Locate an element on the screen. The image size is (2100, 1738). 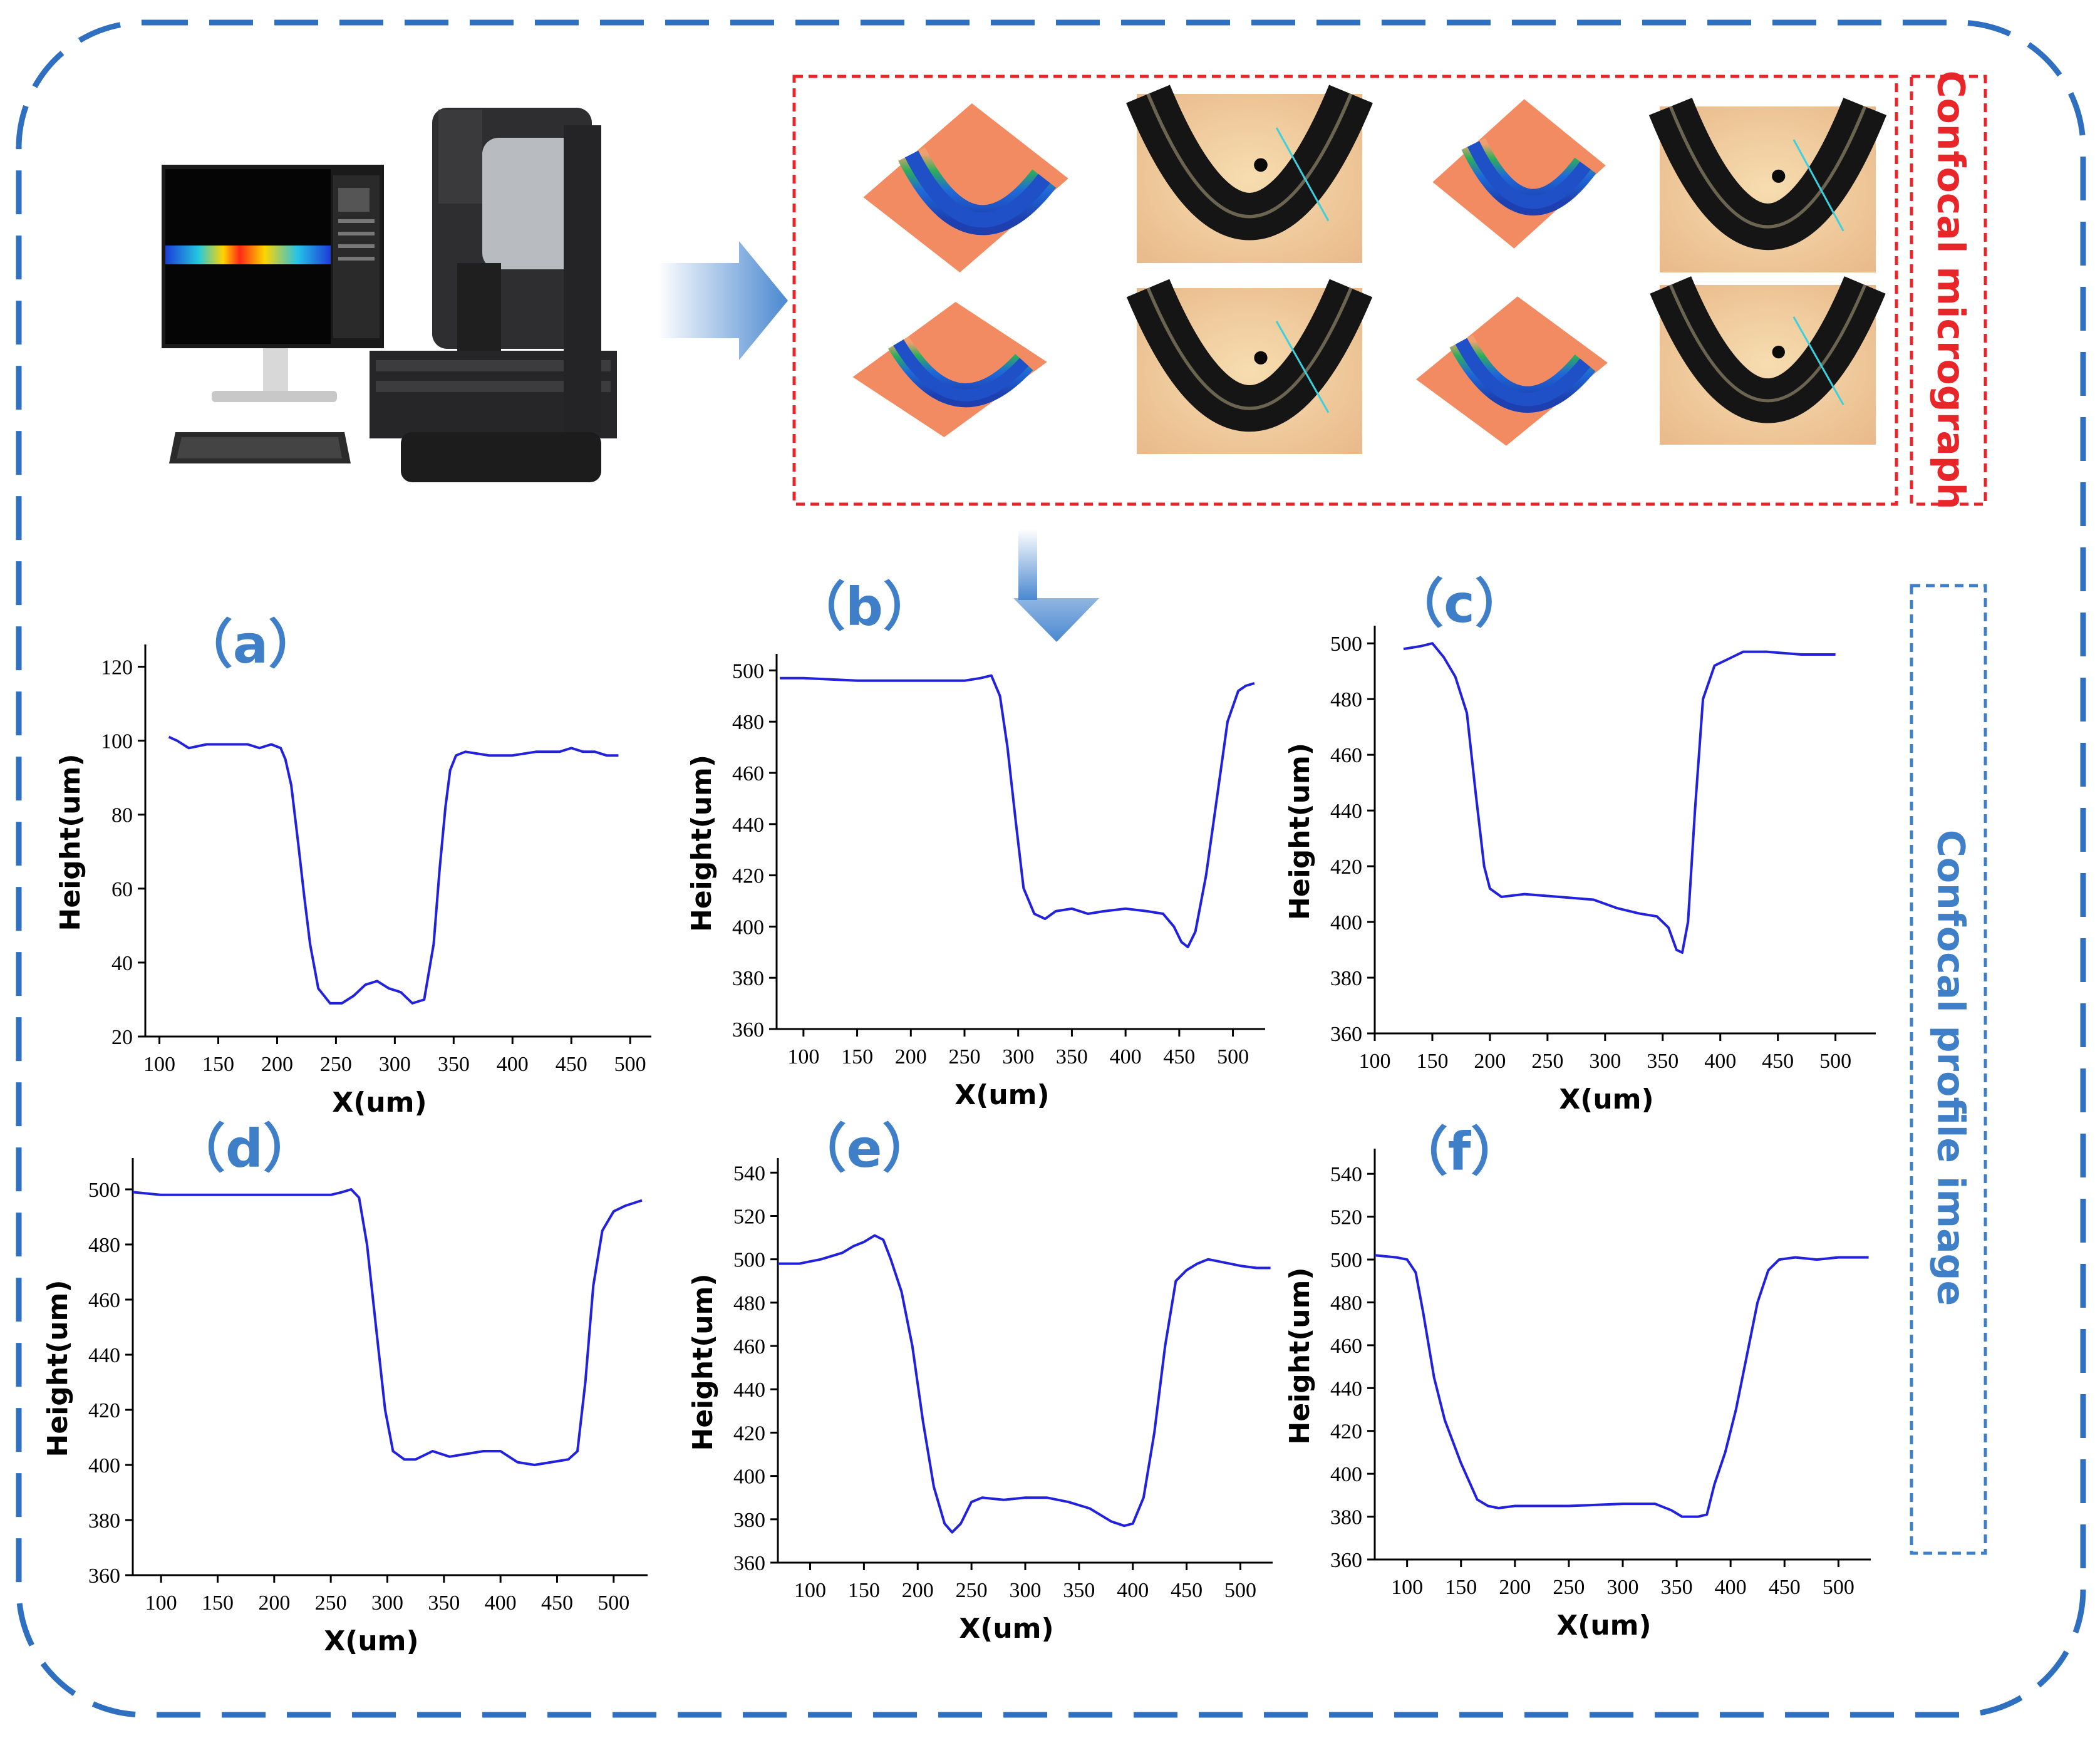
y-tick-label: 120 is located at coordinates (117, 668).